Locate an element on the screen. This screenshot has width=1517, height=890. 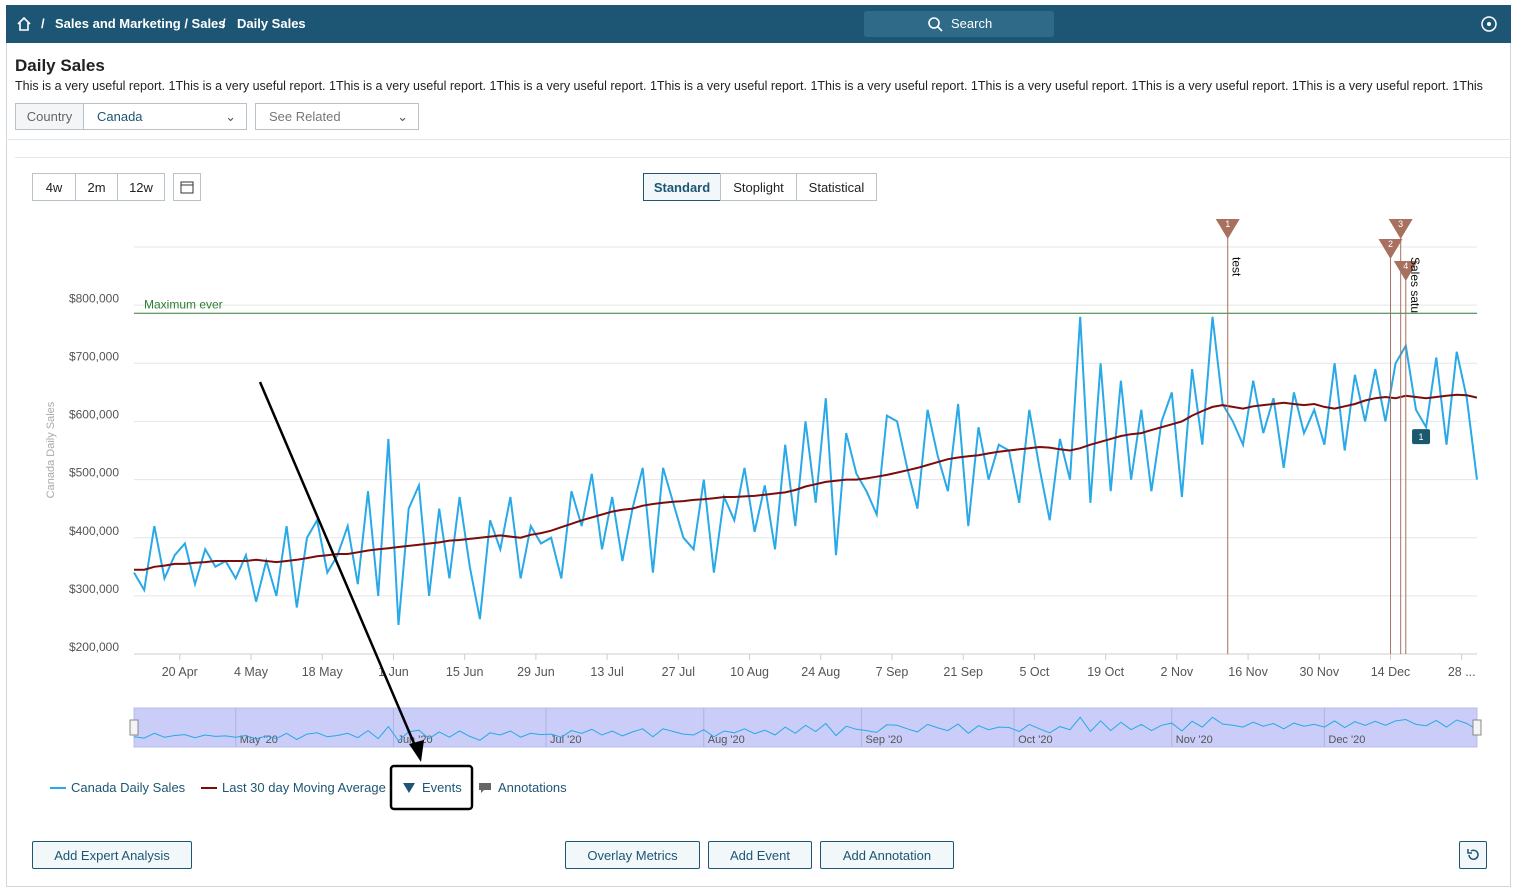
annotation-marker is located at coordinates (1421, 437).